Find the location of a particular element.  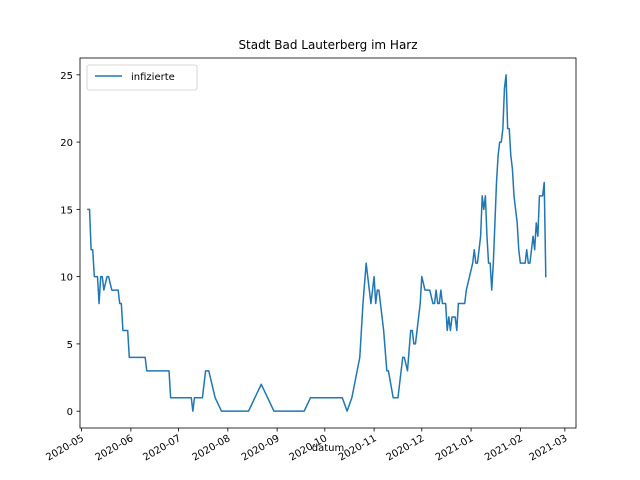

legend: infizierte is located at coordinates (142, 77).